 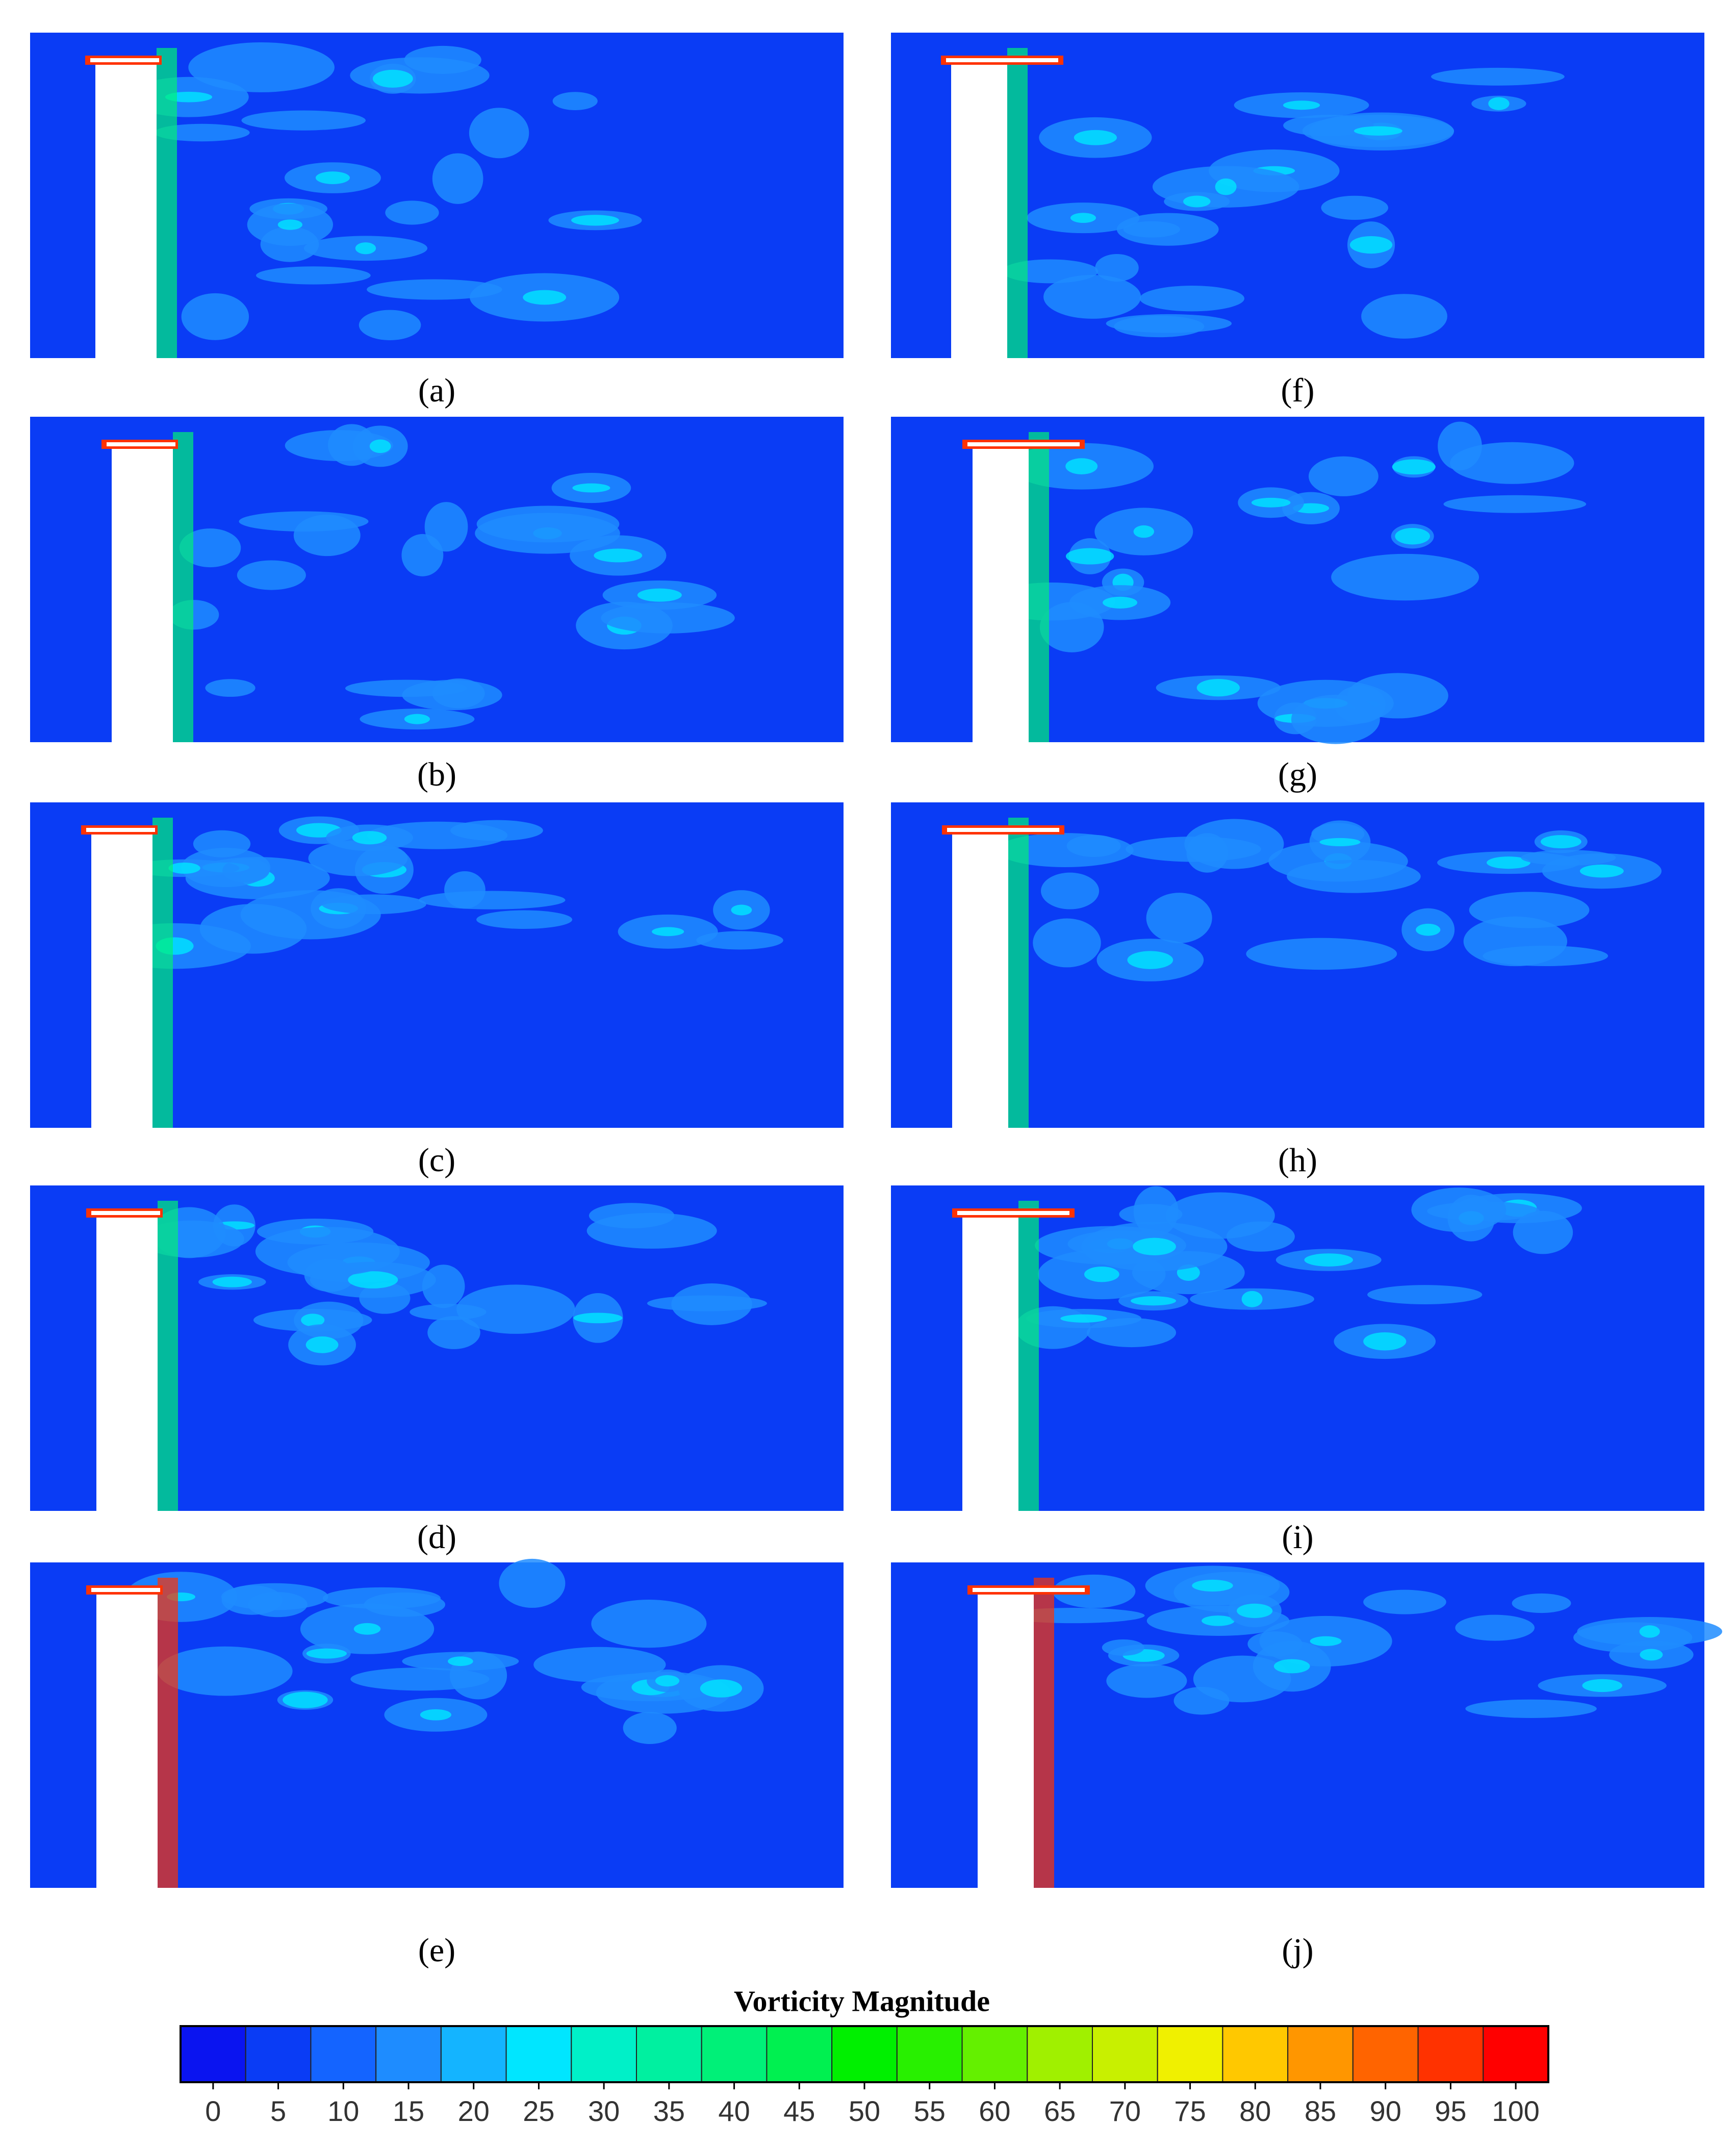 I want to click on panel-label: (h), so click(x=1297, y=1160).